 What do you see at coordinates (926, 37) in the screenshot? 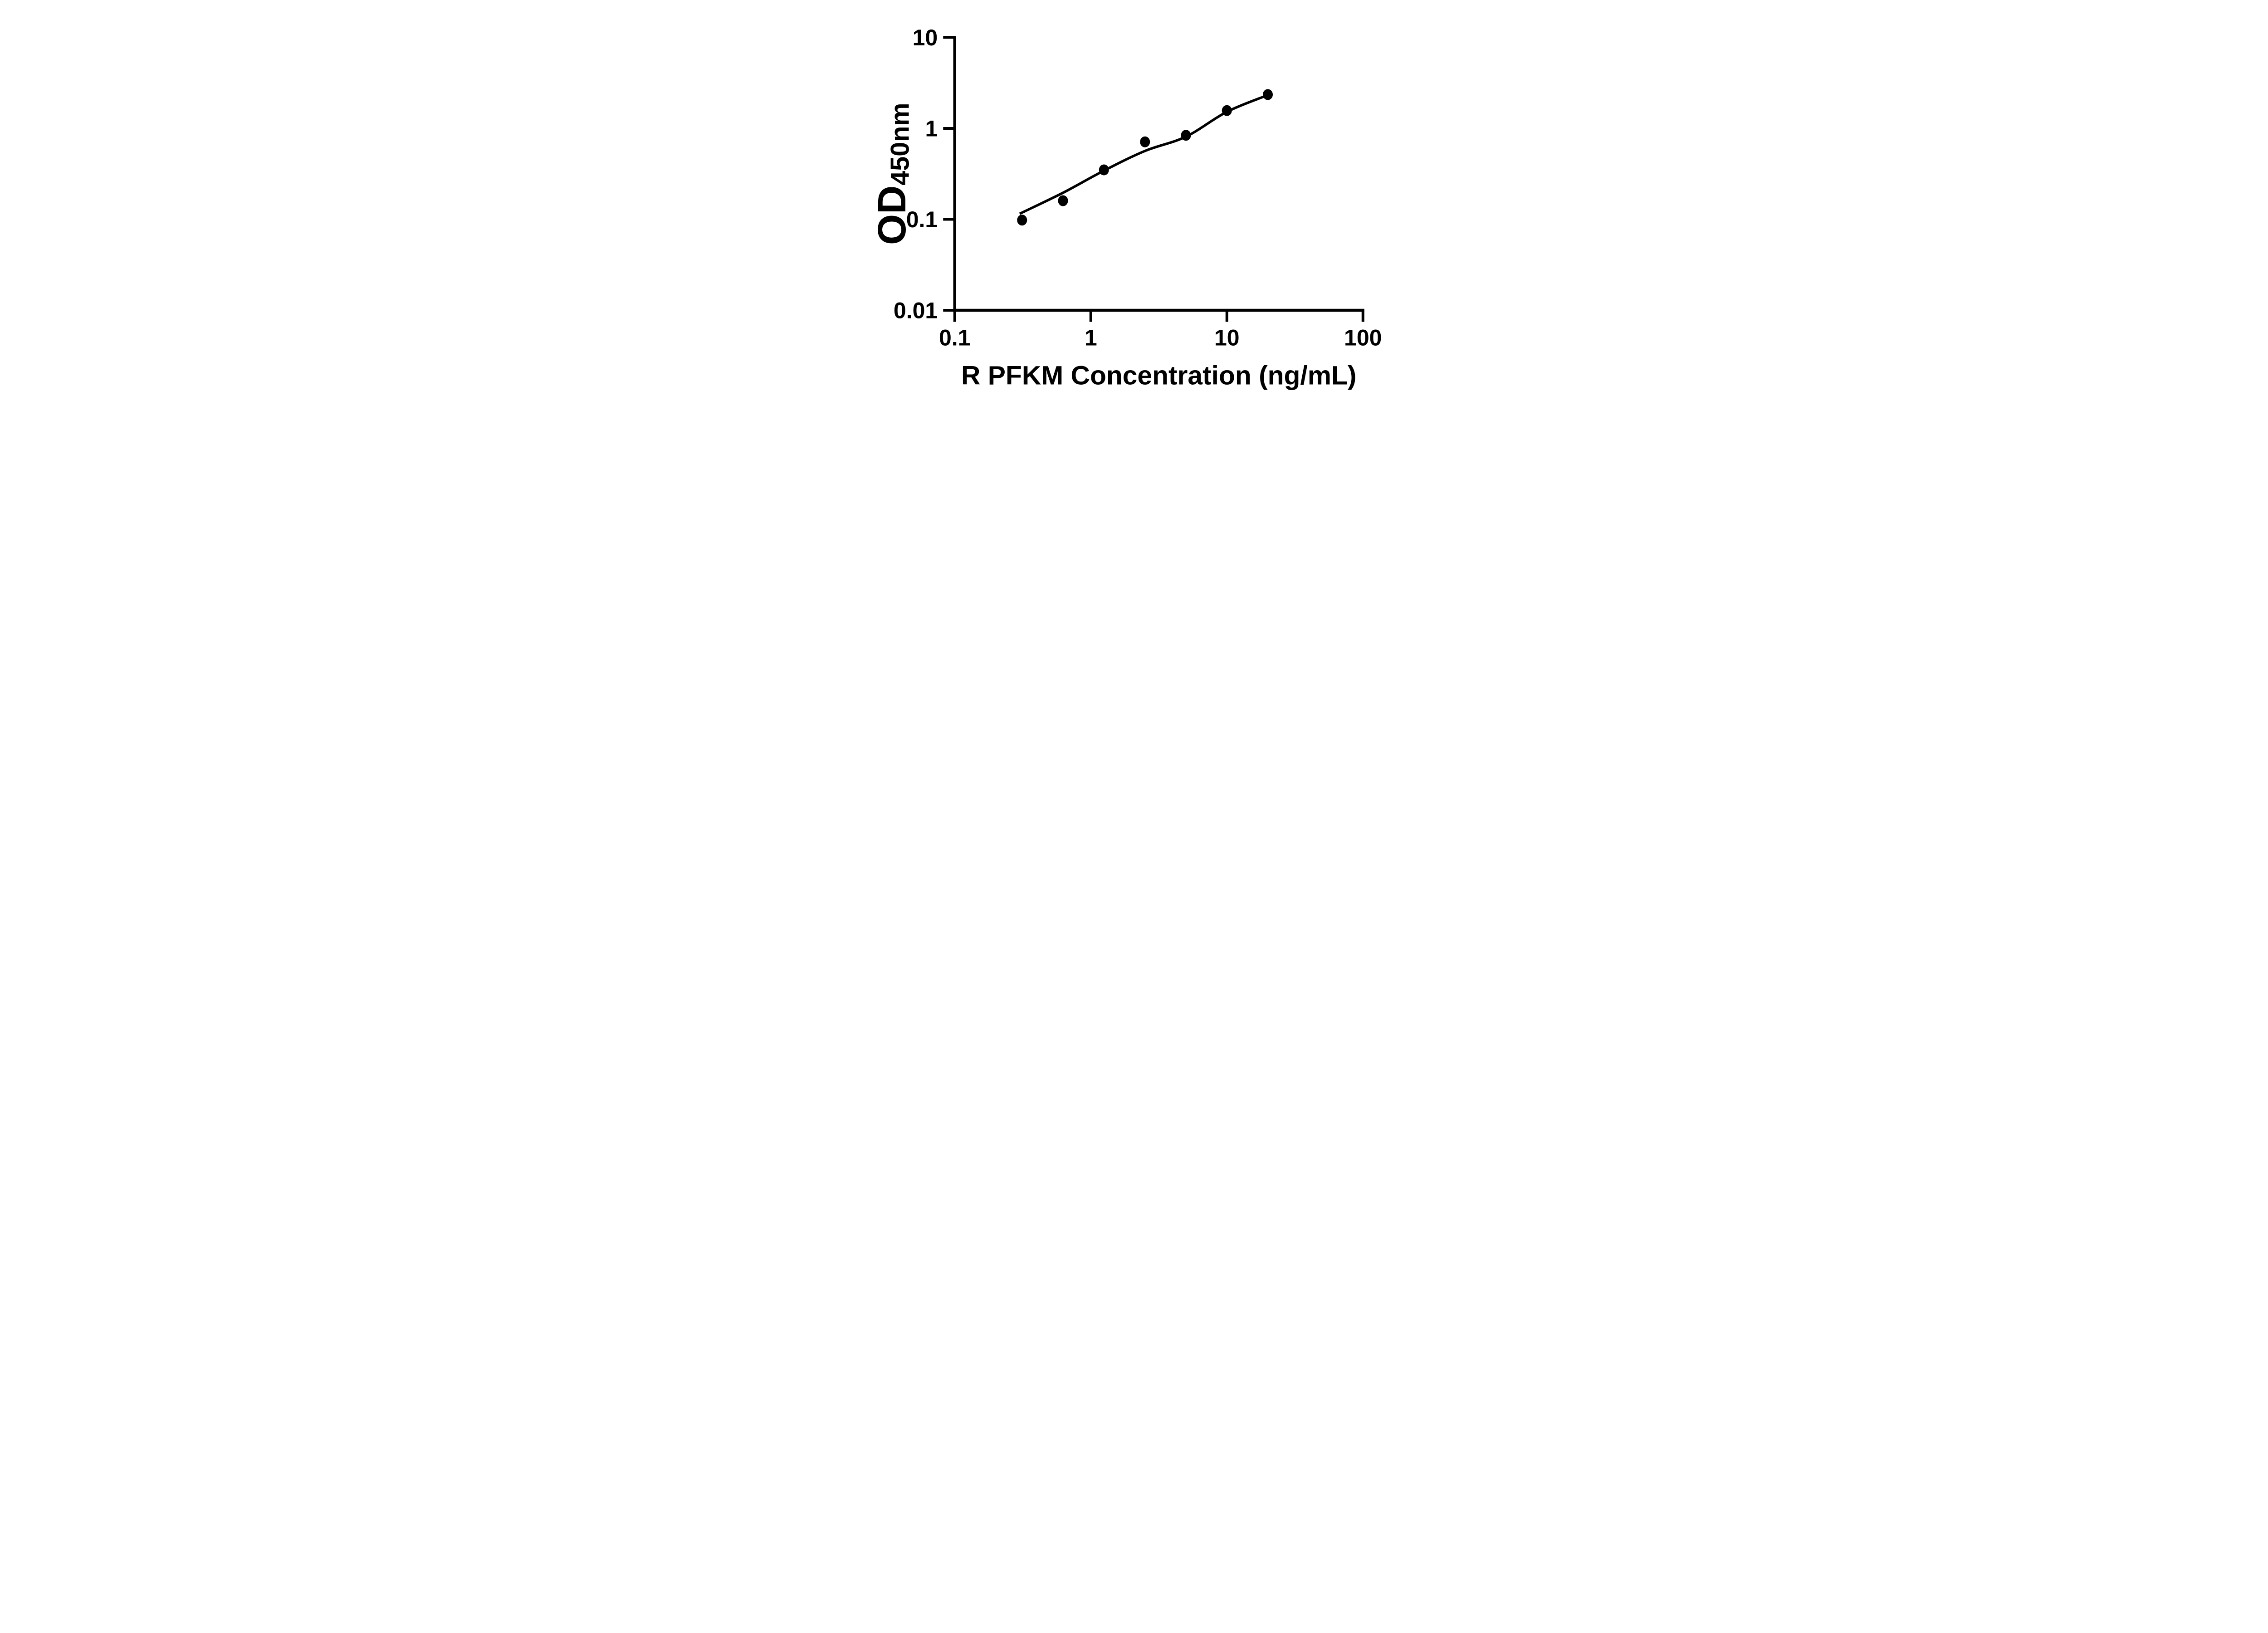
I see `y-tick-label: 10` at bounding box center [926, 37].